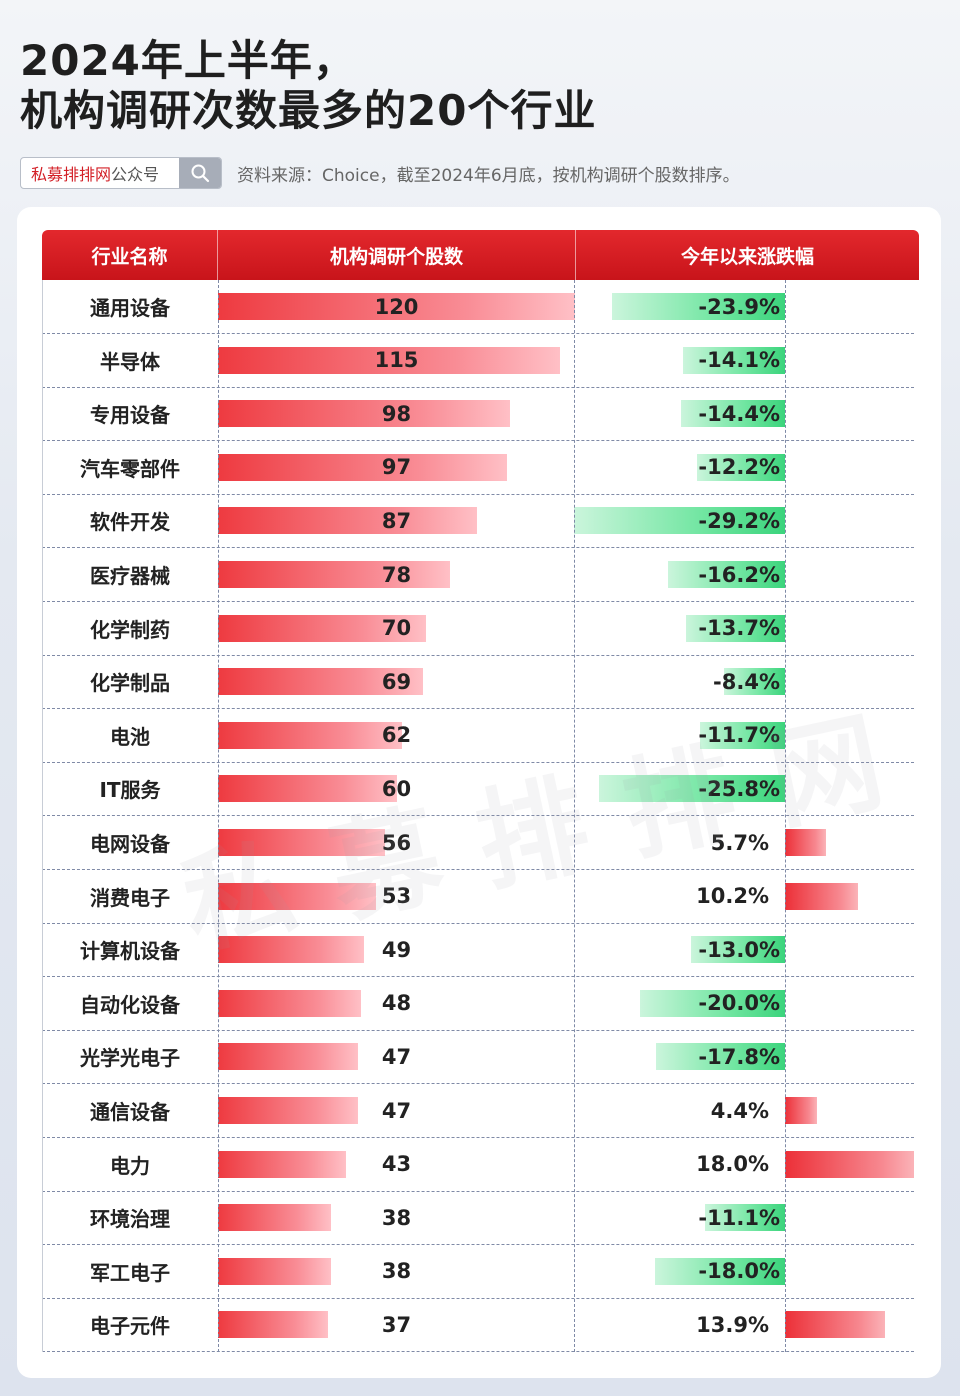 The height and width of the screenshot is (1396, 960). Describe the element at coordinates (396, 681) in the screenshot. I see `count-value: 69` at that location.